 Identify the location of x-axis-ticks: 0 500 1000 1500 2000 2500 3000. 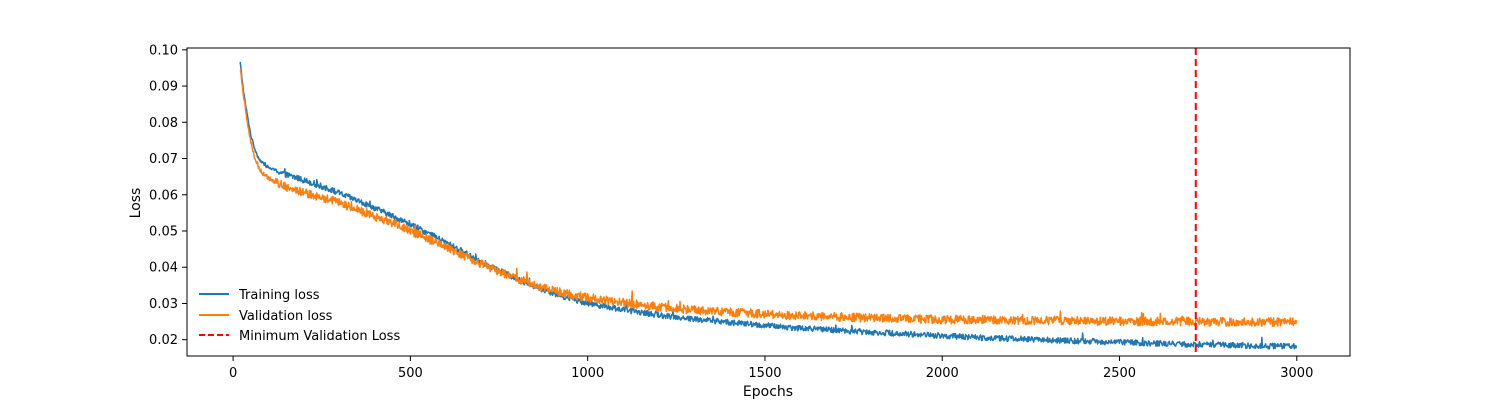
(771, 368).